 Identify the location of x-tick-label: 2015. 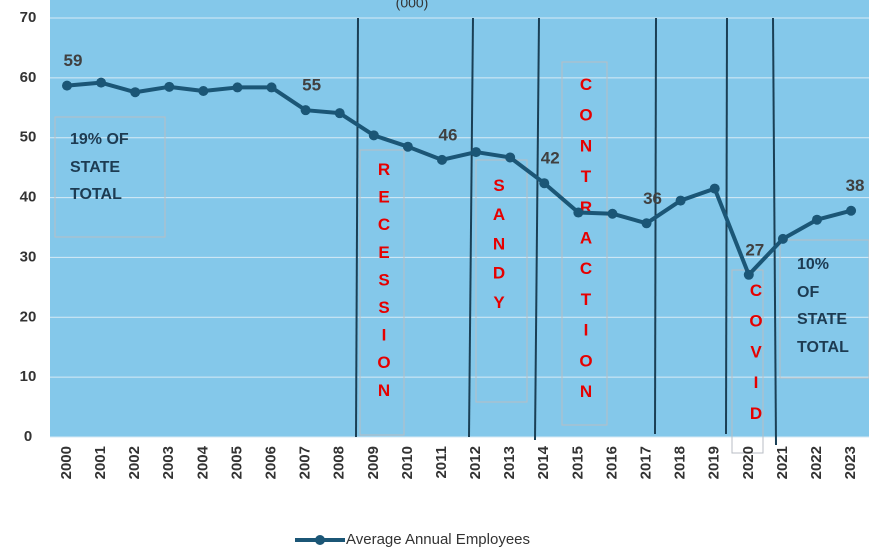
(577, 462).